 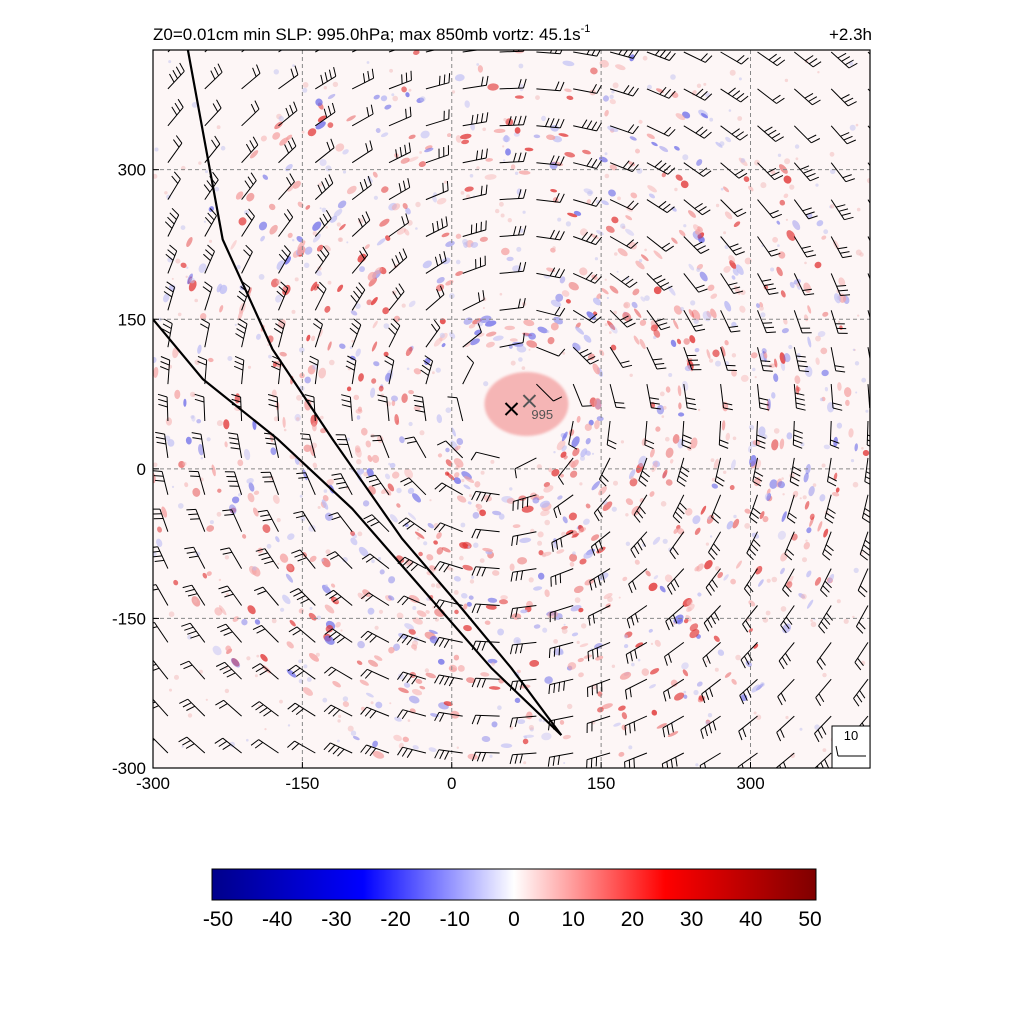 I want to click on colorbar-tick-label: -20, so click(x=395, y=919).